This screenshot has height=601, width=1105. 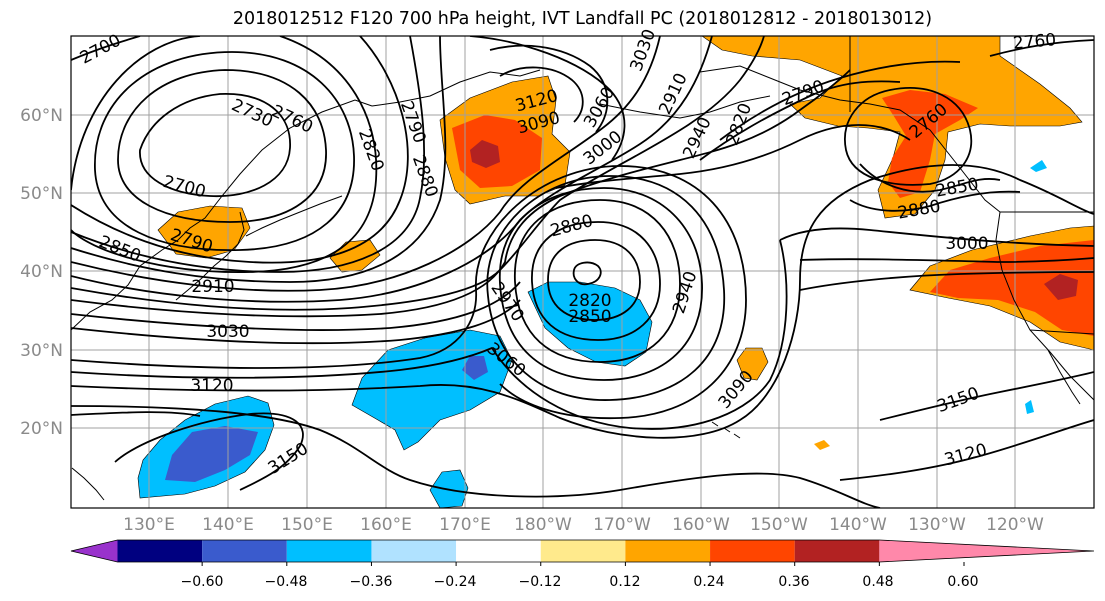 What do you see at coordinates (475, 368) in the screenshot?
I see `ivt-strong-negative-central-pacific` at bounding box center [475, 368].